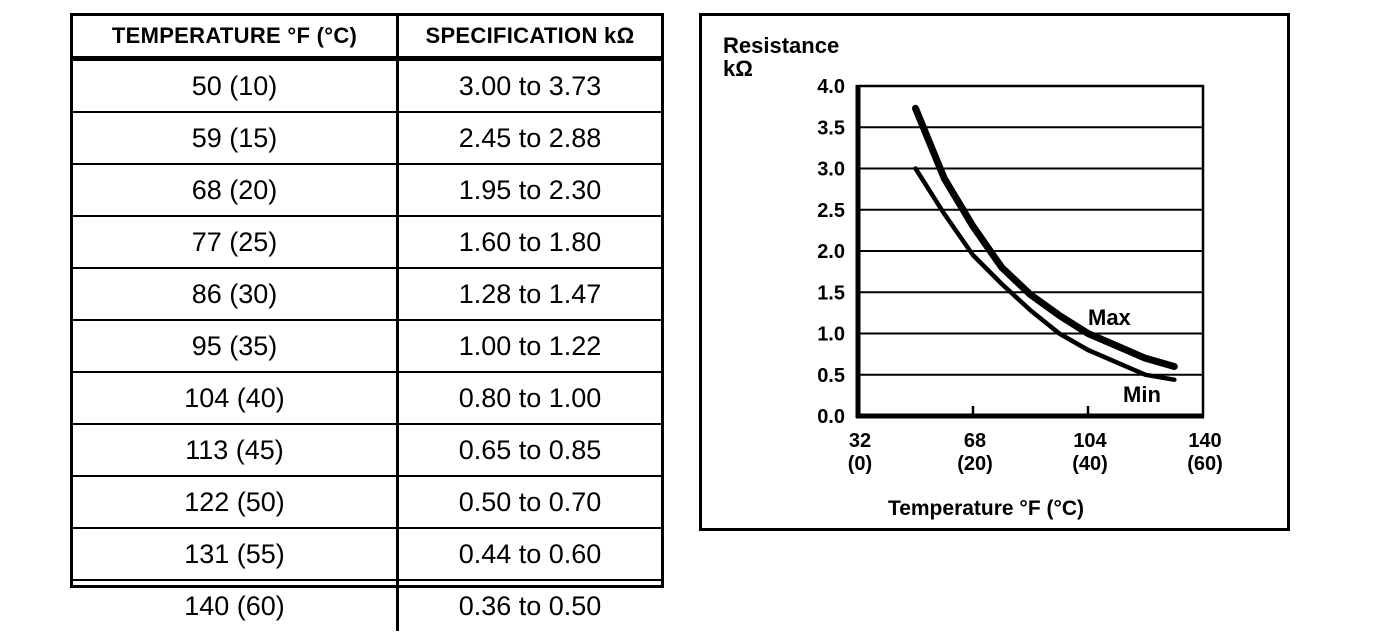 This screenshot has width=1376, height=634. What do you see at coordinates (831, 170) in the screenshot?
I see `y-tick-label: 3.0` at bounding box center [831, 170].